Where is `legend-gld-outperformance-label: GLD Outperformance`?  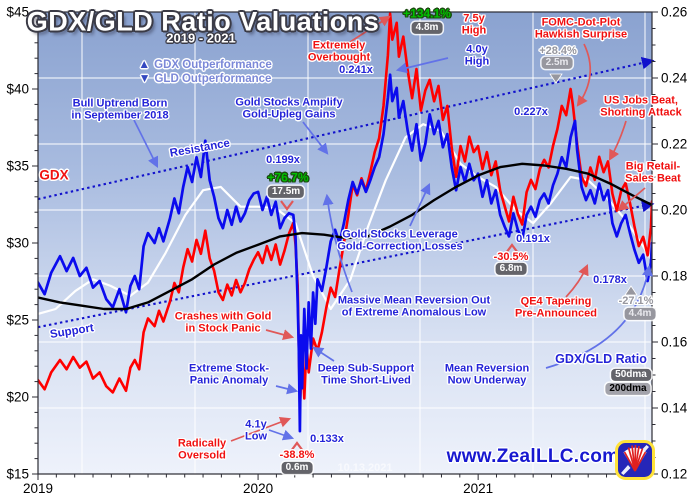 legend-gld-outperformance-label: GLD Outperformance is located at coordinates (213, 78).